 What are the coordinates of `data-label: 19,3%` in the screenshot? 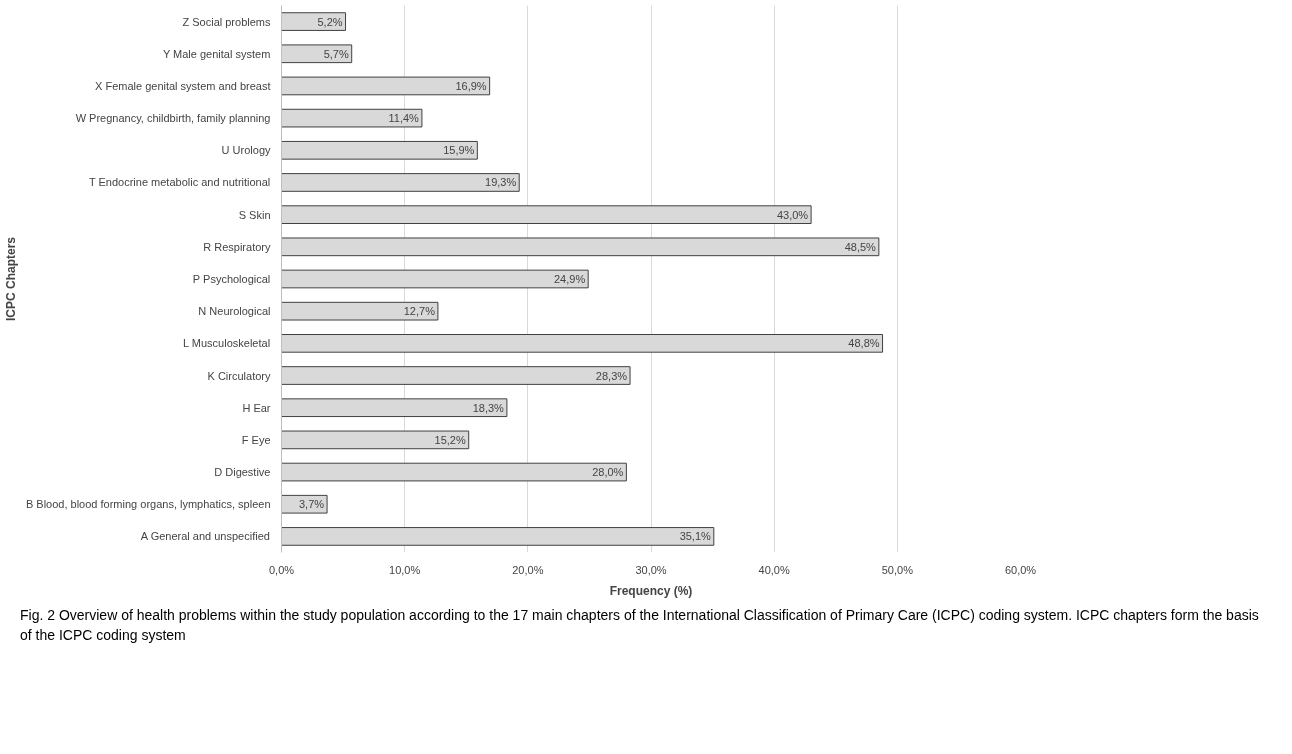 It's located at (501, 182).